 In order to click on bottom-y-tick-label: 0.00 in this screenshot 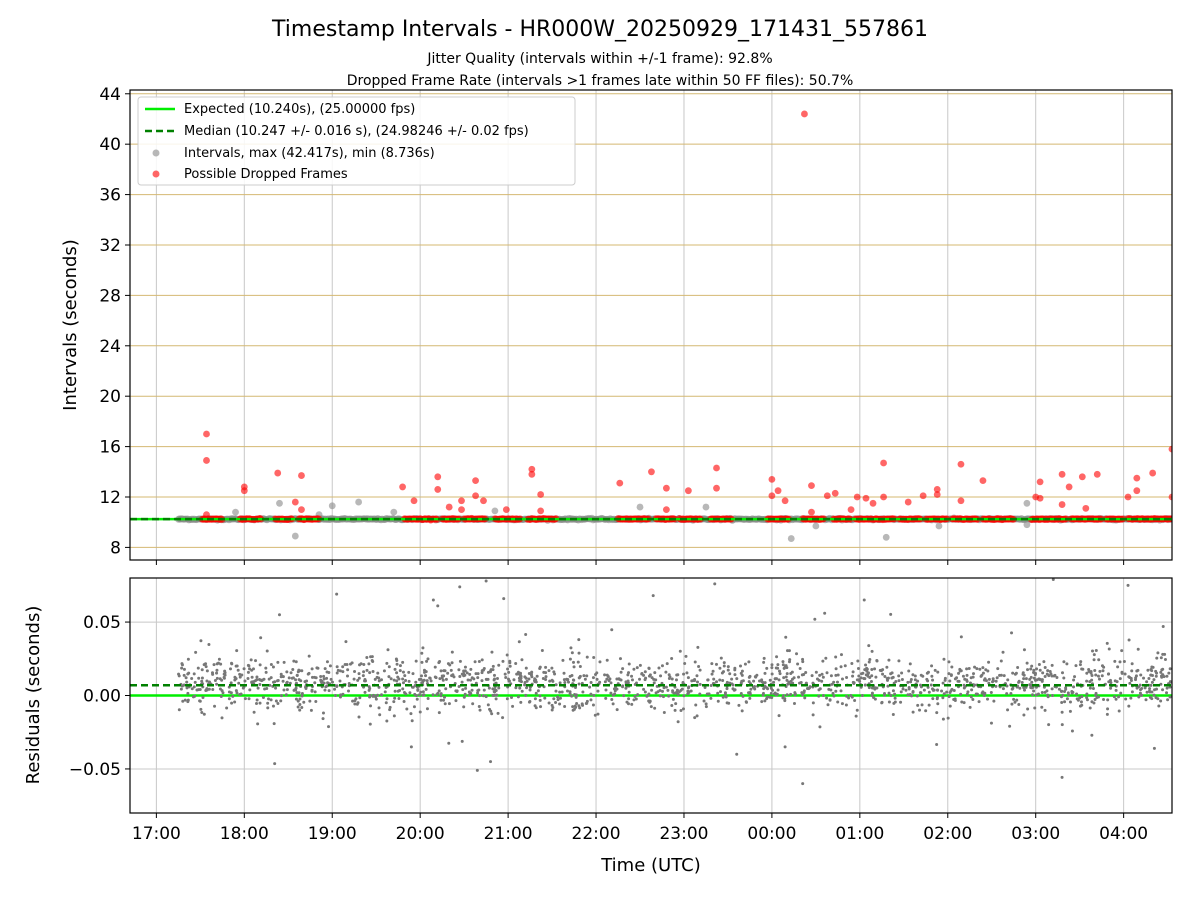, I will do `click(102, 697)`.